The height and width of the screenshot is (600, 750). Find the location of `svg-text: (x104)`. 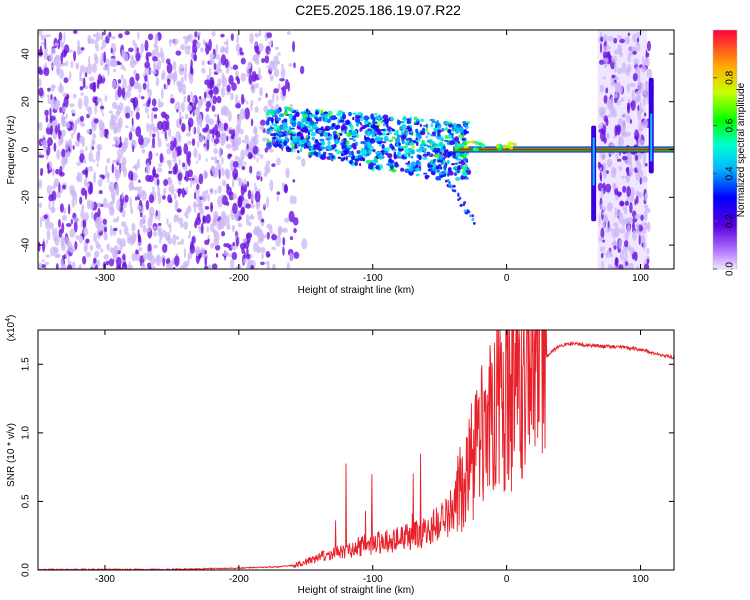

svg-text: (x104) is located at coordinates (11, 328).